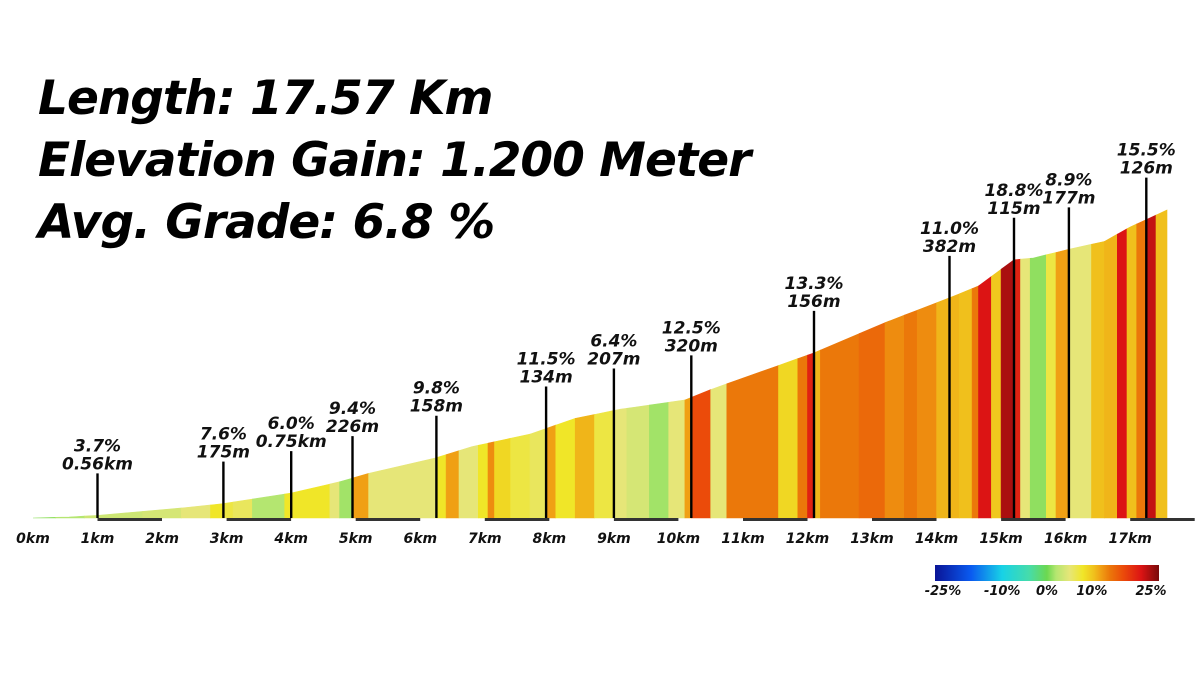  What do you see at coordinates (678, 539) in the screenshot?
I see `x-tick-label-10: 10km` at bounding box center [678, 539].